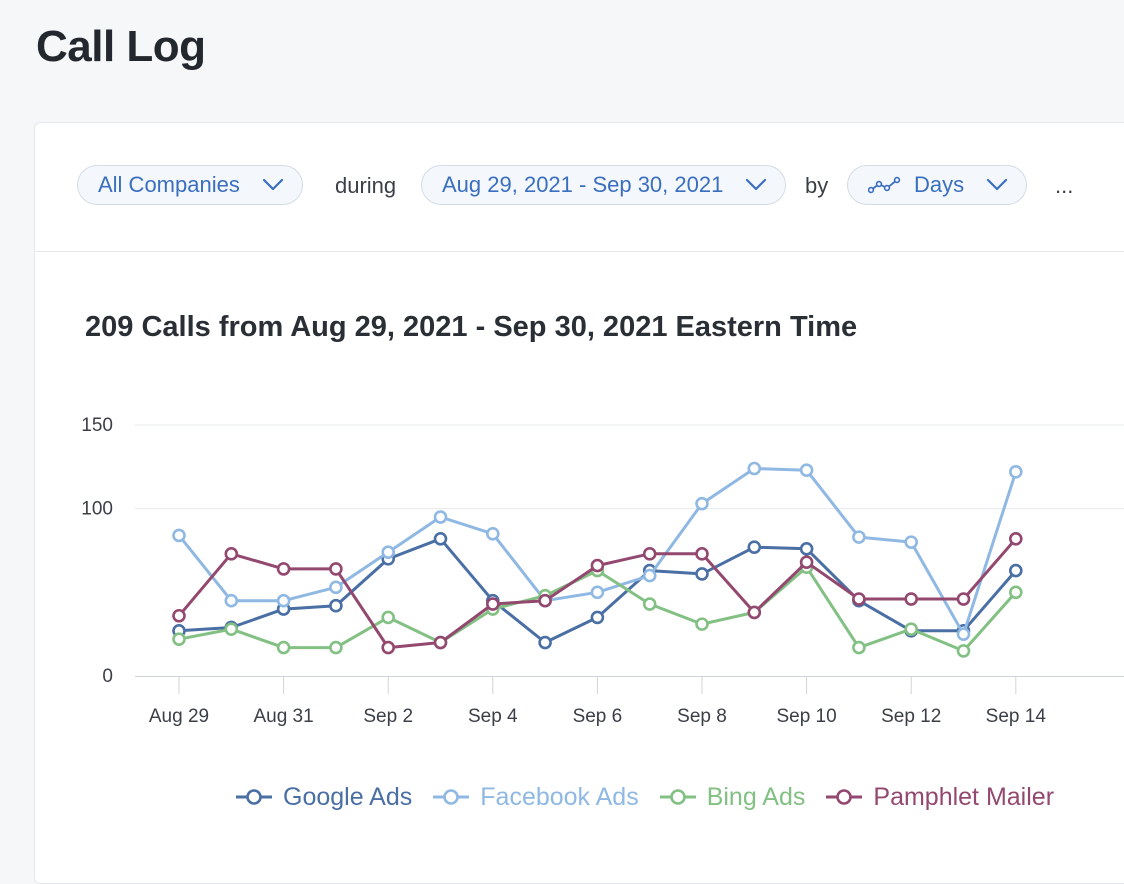 This screenshot has width=1124, height=884. I want to click on x-tick-label: Aug 31, so click(283, 716).